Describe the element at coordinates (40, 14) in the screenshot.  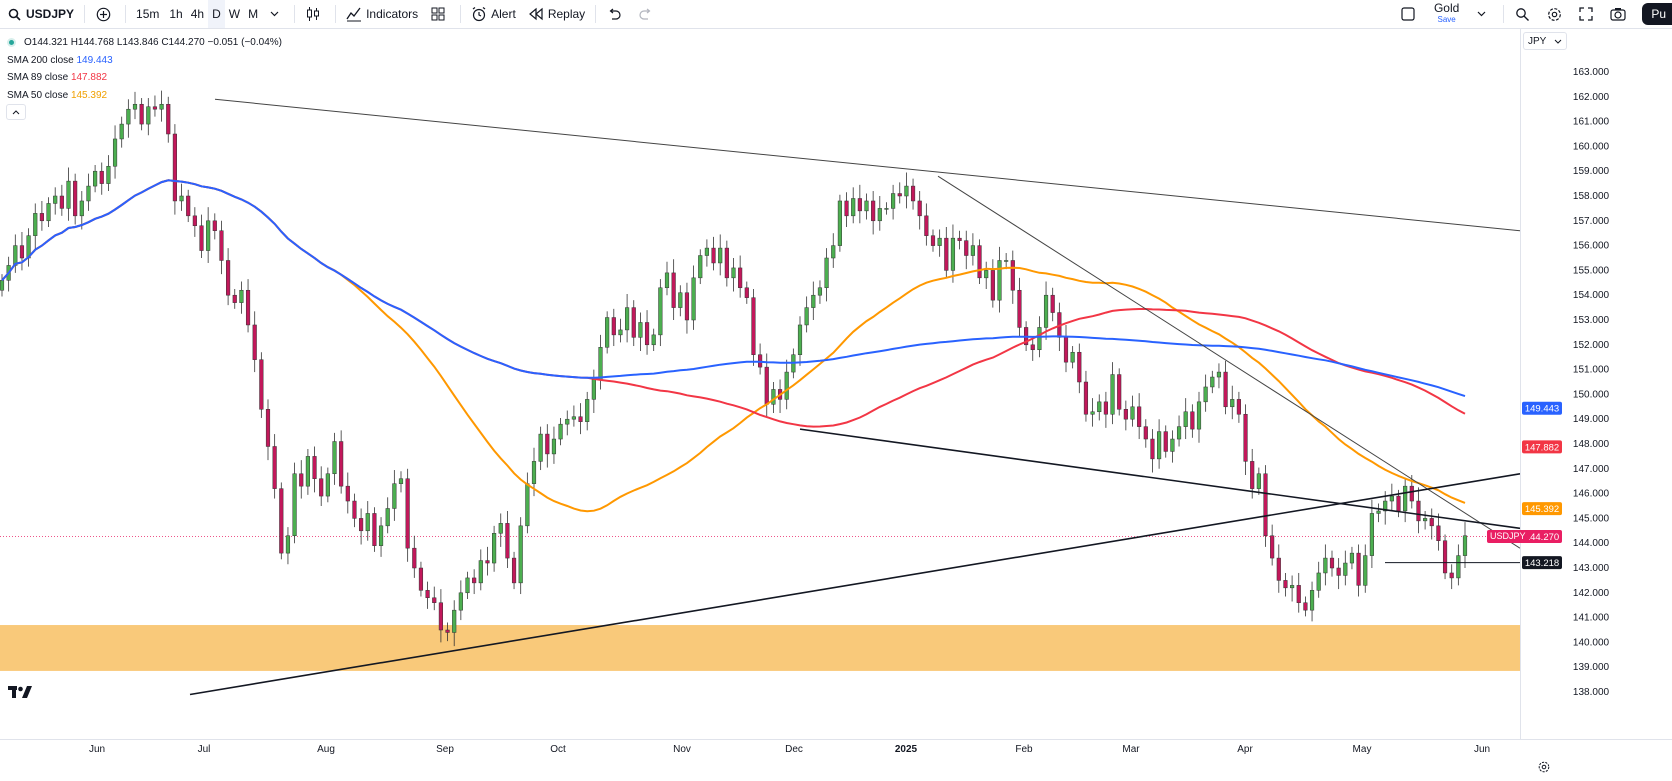
I see `symbol-search: USDJPY` at that location.